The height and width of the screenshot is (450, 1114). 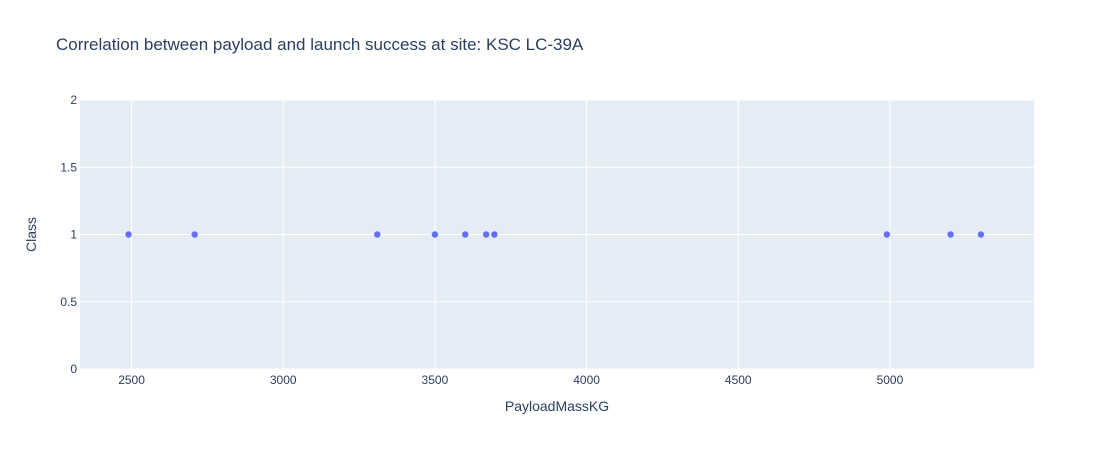 I want to click on x-tick-label: 4500, so click(x=738, y=380).